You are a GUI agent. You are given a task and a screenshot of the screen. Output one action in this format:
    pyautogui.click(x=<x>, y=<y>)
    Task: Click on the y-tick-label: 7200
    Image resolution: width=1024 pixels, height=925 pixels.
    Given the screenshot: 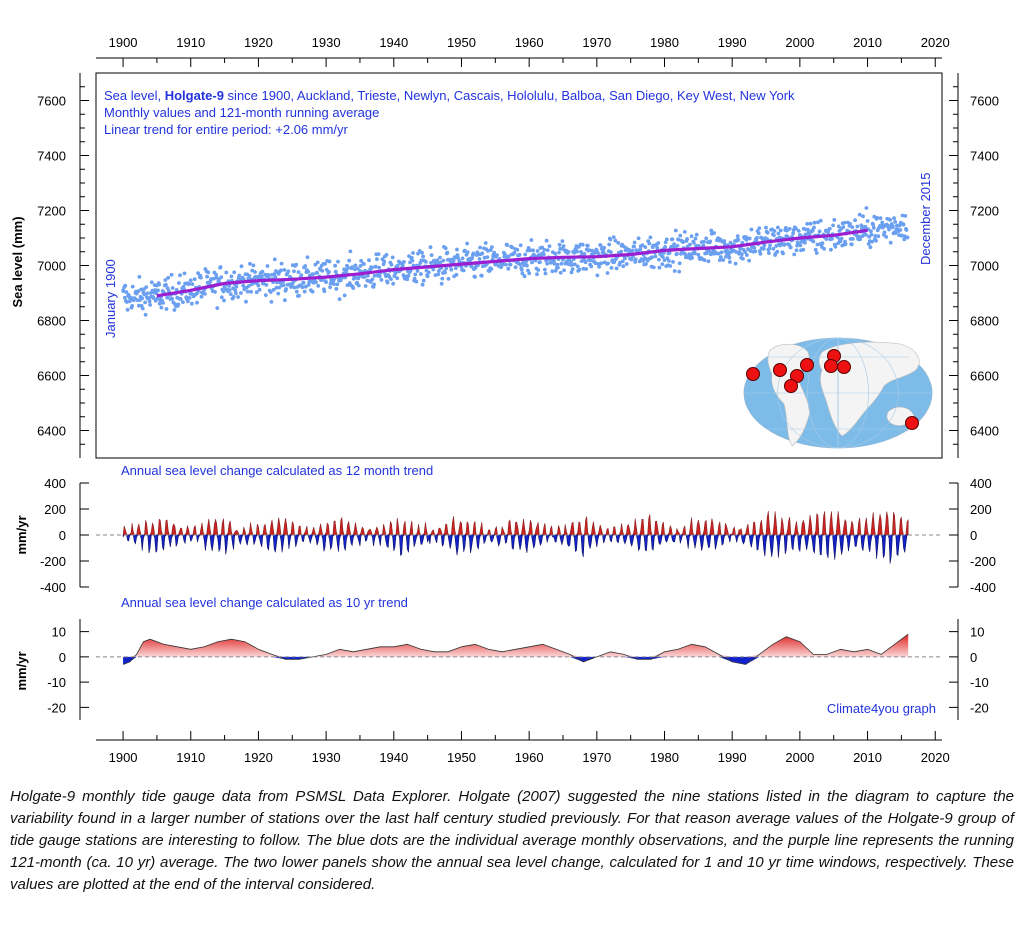 What is the action you would take?
    pyautogui.click(x=51, y=211)
    